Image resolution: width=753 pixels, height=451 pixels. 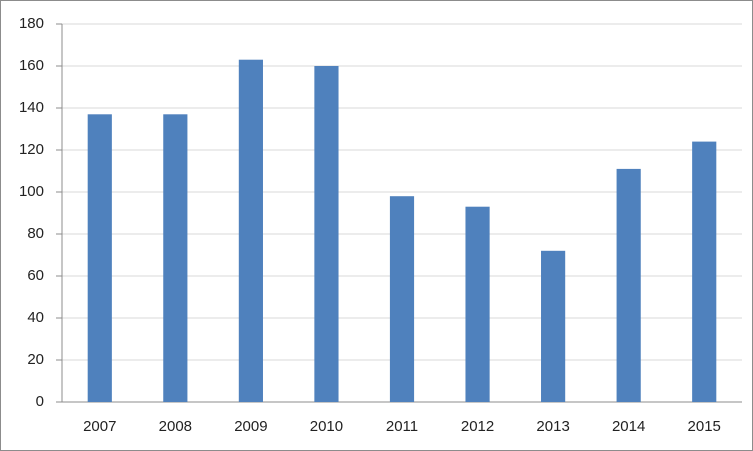 What do you see at coordinates (31, 23) in the screenshot?
I see `y-tick-label: 180` at bounding box center [31, 23].